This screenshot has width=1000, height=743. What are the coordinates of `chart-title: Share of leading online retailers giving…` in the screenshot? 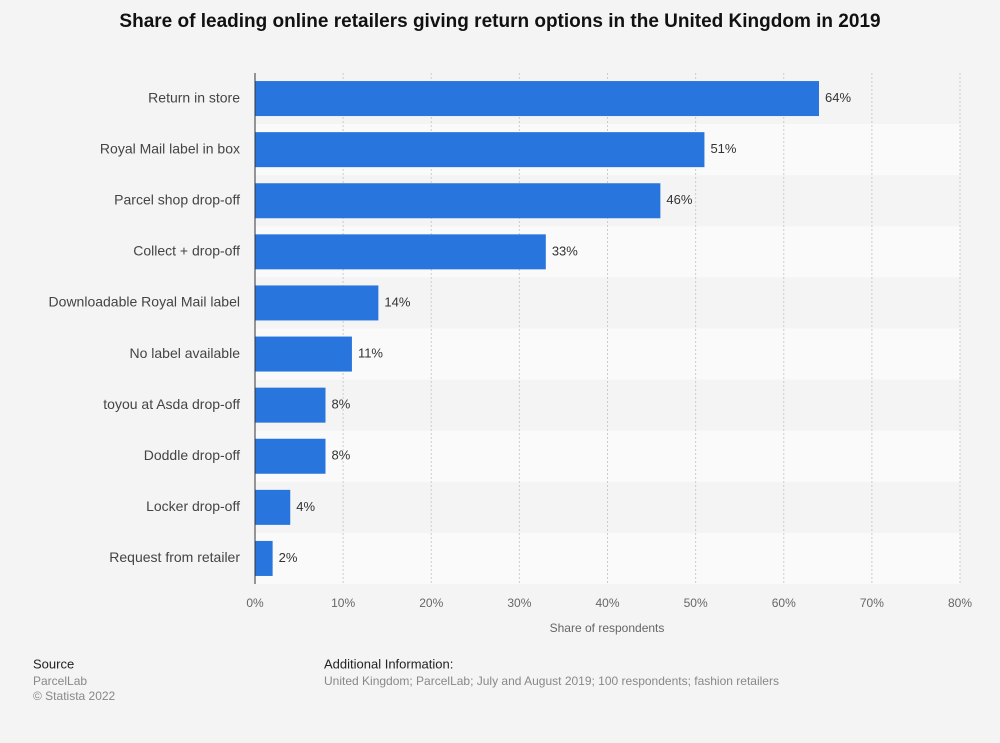 It's located at (499, 21).